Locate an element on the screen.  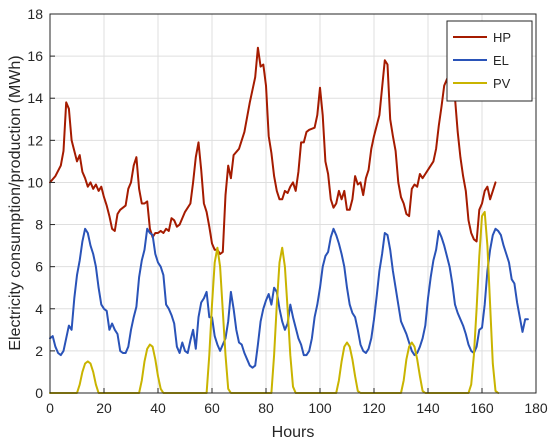
x-tick-label: 60 is located at coordinates (212, 408).